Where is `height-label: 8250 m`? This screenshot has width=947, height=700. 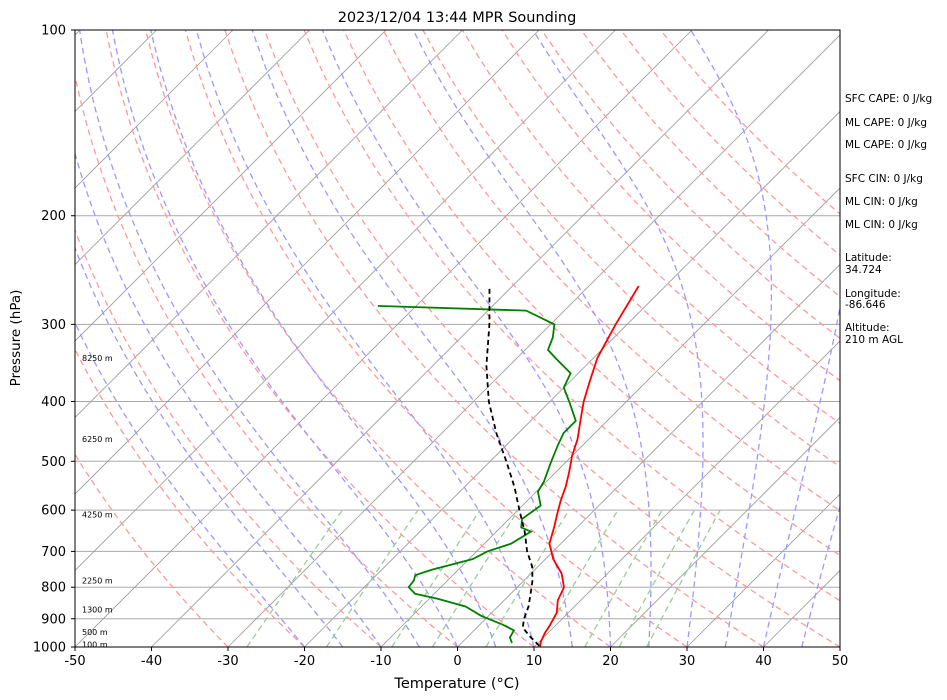
height-label: 8250 m is located at coordinates (97, 358).